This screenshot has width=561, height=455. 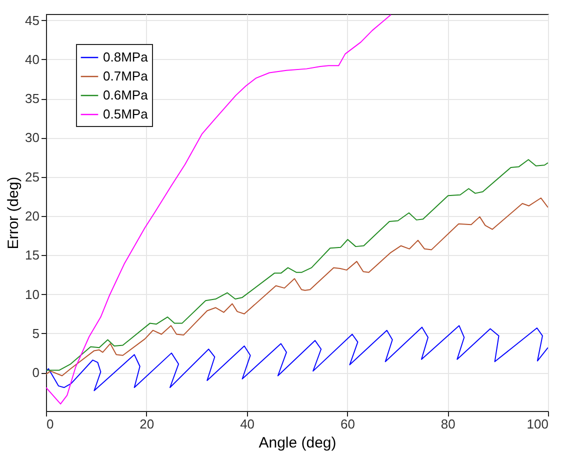 I want to click on y-tick-label: 20, so click(x=32, y=216).